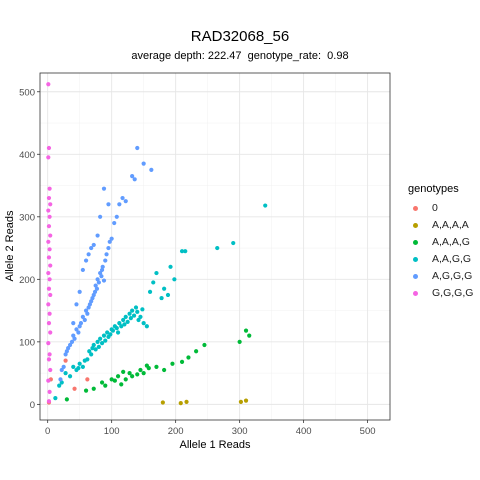  I want to click on y-axis: 0 100 200 300 400 500, so click(29, 249).